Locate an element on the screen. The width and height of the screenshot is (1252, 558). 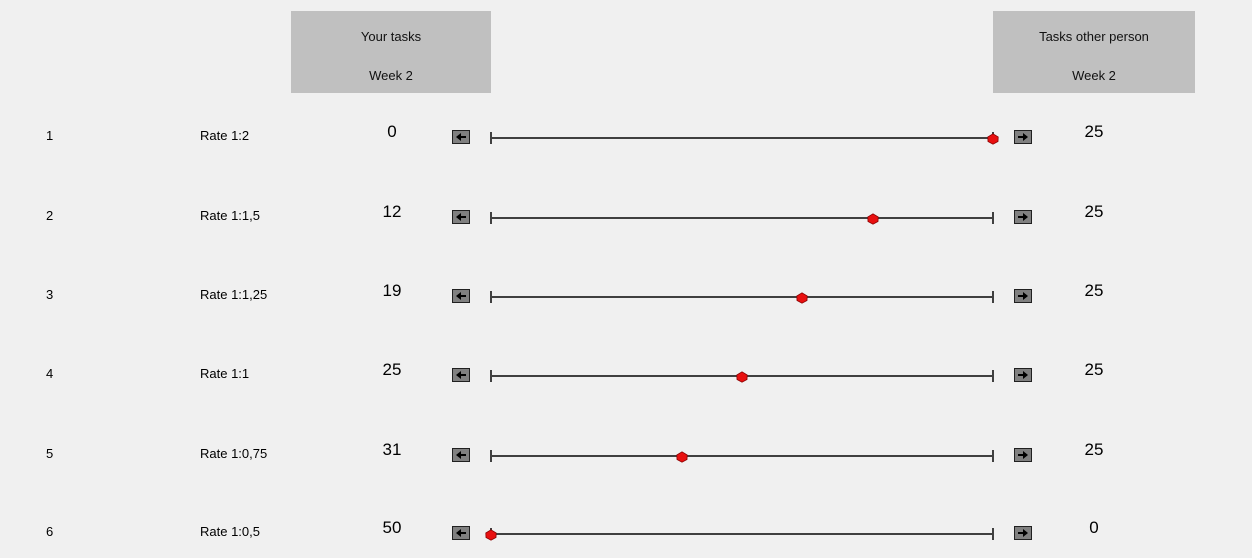
your-tasks-value: 25 is located at coordinates (392, 369).